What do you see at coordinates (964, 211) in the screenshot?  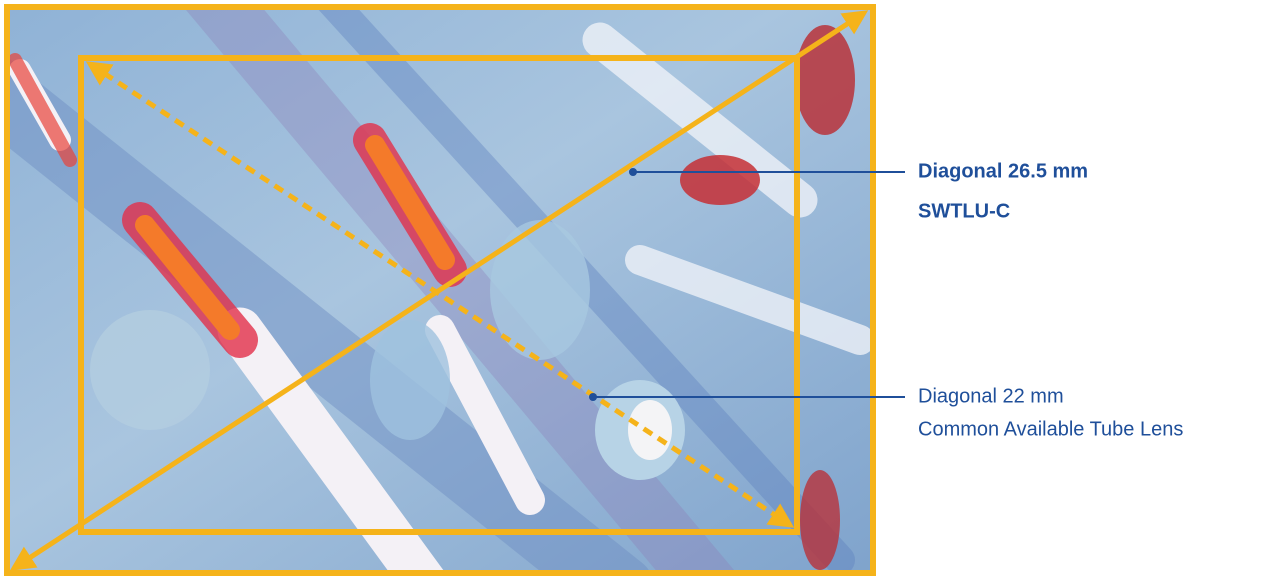 I see `label-subtitle: SWTLU-C` at bounding box center [964, 211].